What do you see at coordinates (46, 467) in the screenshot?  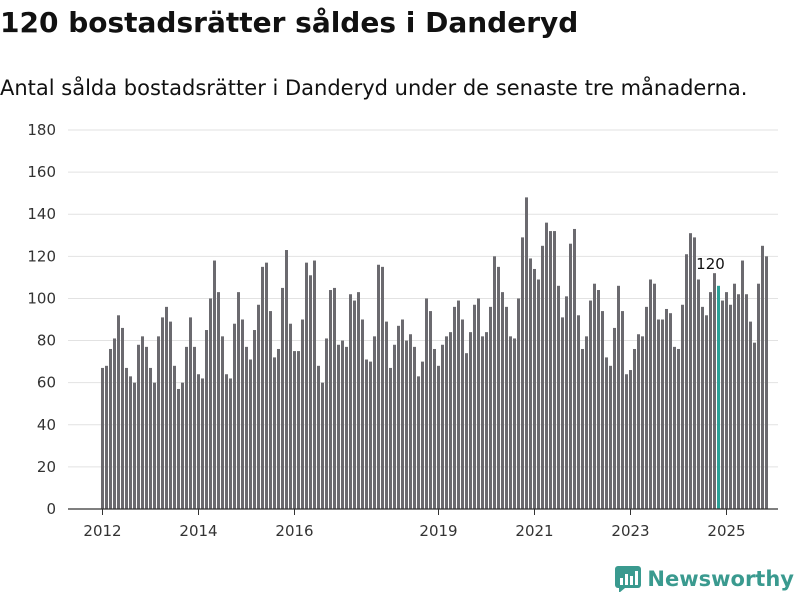 I see `y-tick-label: 20` at bounding box center [46, 467].